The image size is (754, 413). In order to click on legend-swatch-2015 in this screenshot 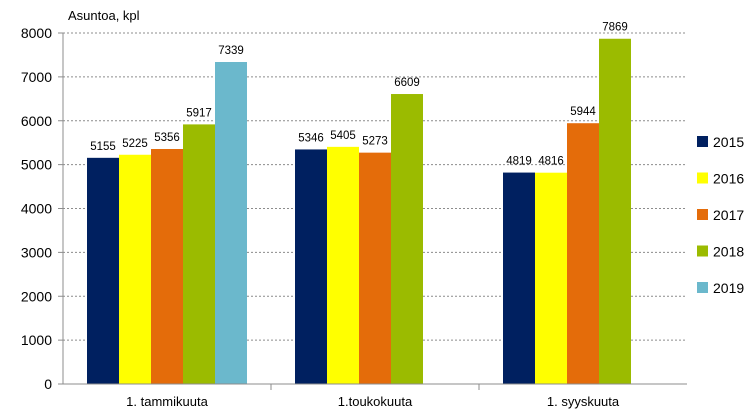, I will do `click(702, 141)`.